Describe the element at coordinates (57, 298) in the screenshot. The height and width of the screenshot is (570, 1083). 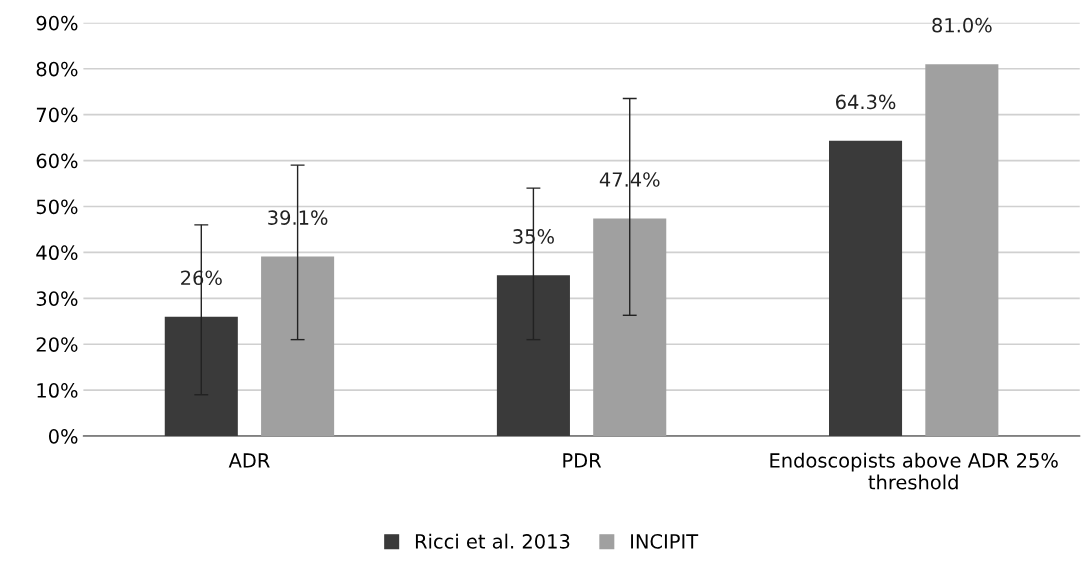
I see `y-tick-label: 30%` at that location.